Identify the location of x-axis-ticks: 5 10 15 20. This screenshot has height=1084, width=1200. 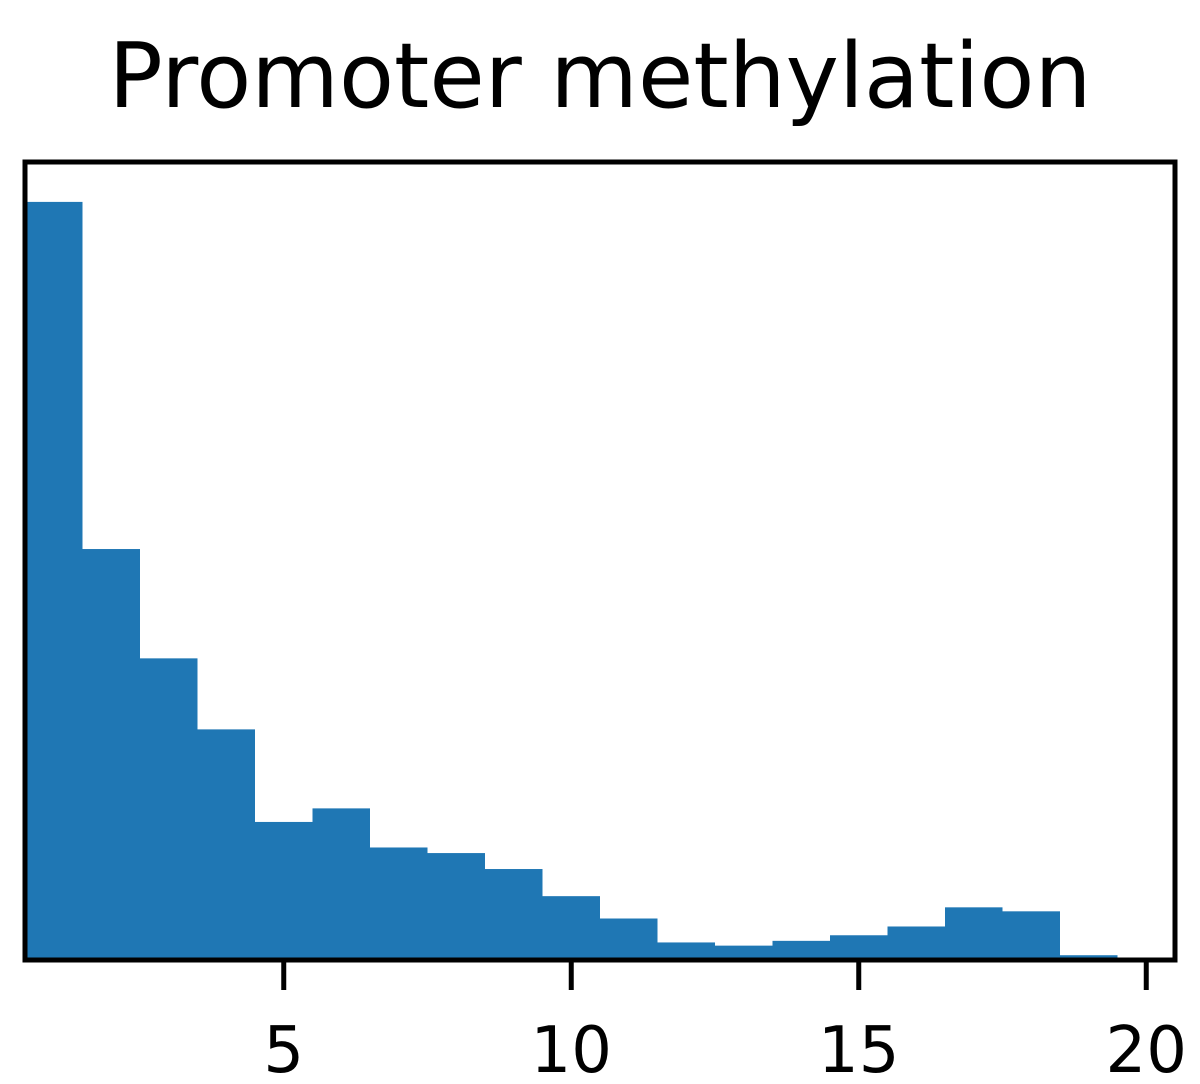
(725, 1022).